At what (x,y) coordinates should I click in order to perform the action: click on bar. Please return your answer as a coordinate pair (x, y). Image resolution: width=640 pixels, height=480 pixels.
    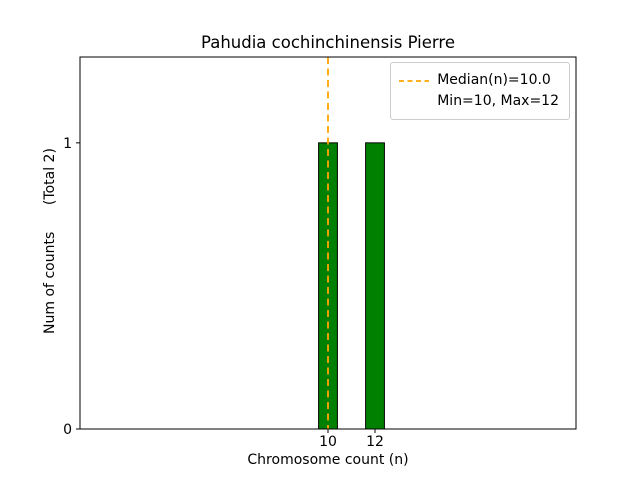
    Looking at the image, I should click on (375, 286).